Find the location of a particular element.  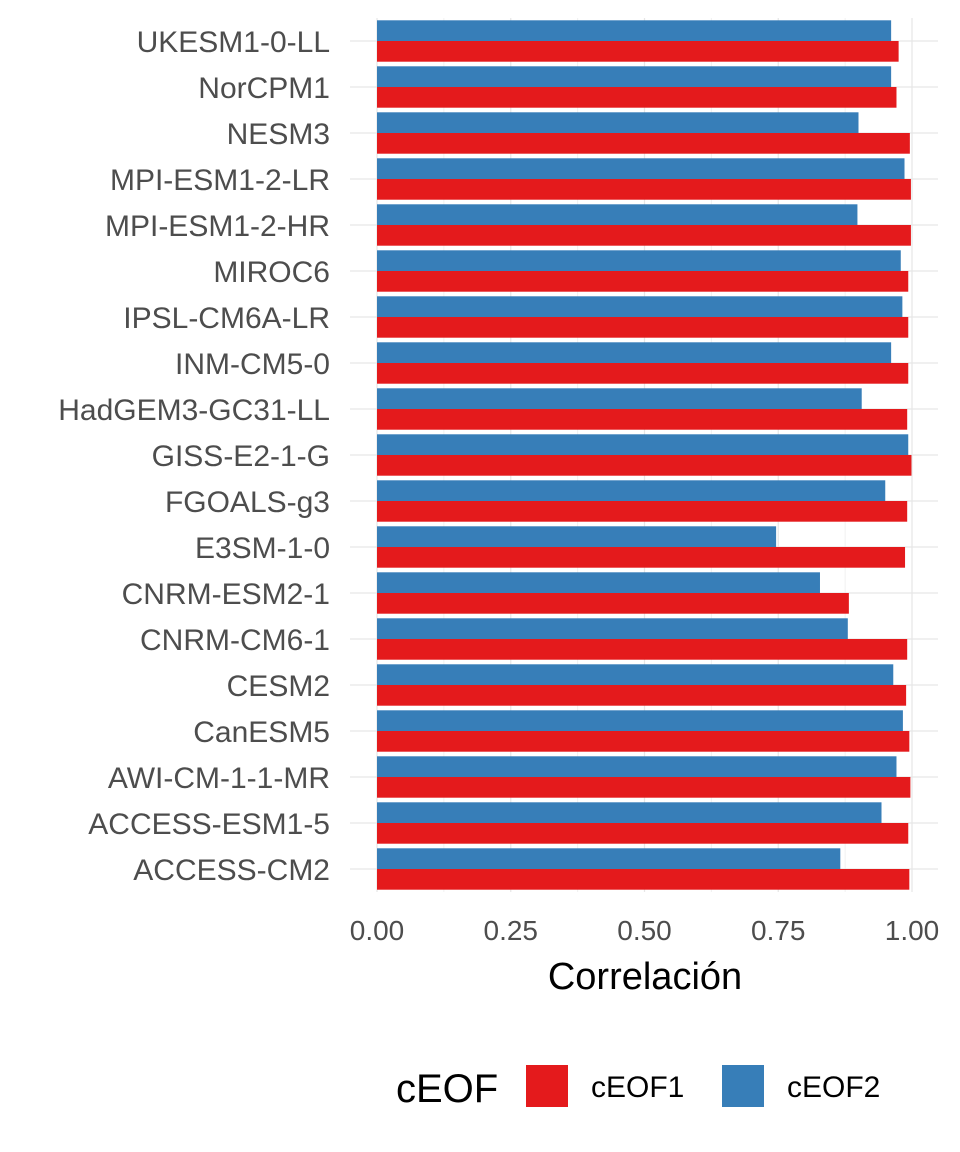

category-label: UKESM1-0-LL is located at coordinates (233, 42).